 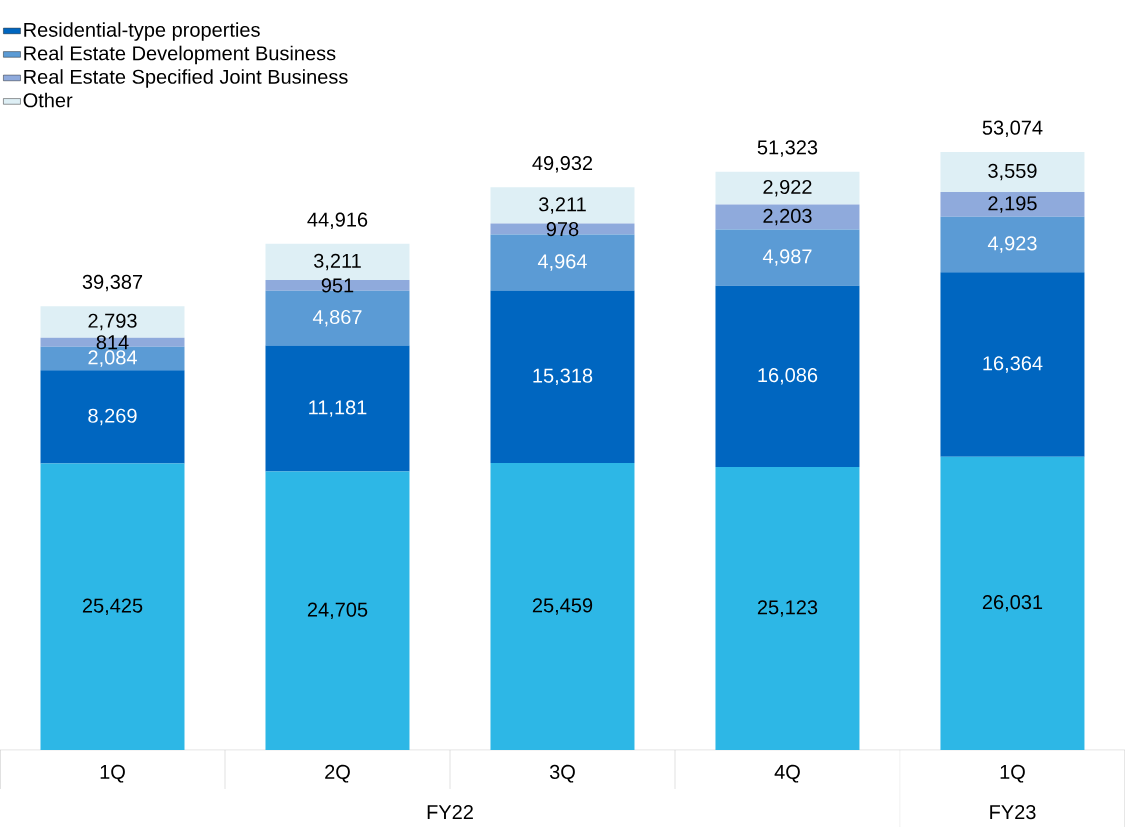 I want to click on x-tick-label: 3Q, so click(x=562, y=773).